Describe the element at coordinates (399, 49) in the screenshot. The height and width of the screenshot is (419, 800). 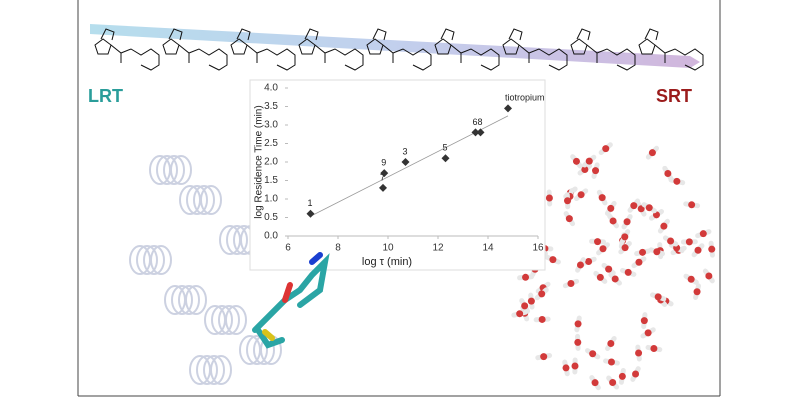
I see `molecule-row` at that location.